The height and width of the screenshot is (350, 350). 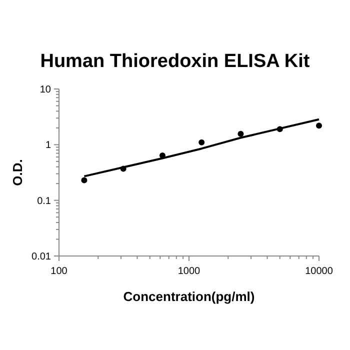 What do you see at coordinates (44, 201) in the screenshot?
I see `y-tick-label: 0.1` at bounding box center [44, 201].